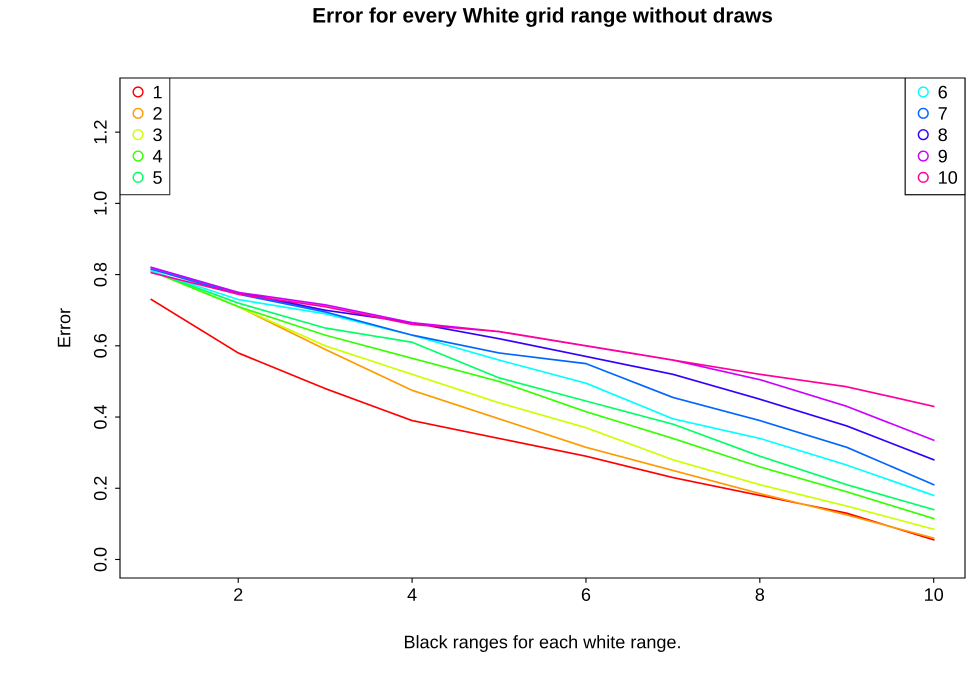 The height and width of the screenshot is (693, 967). I want to click on legend-label: 3, so click(157, 135).